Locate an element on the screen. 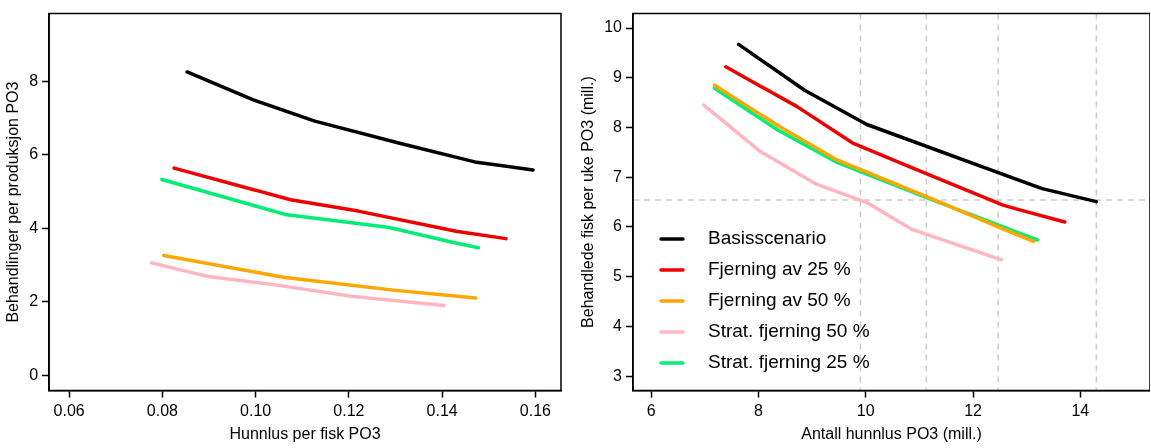 This screenshot has width=1151, height=448. x-tick-label: 0.14 is located at coordinates (442, 410).